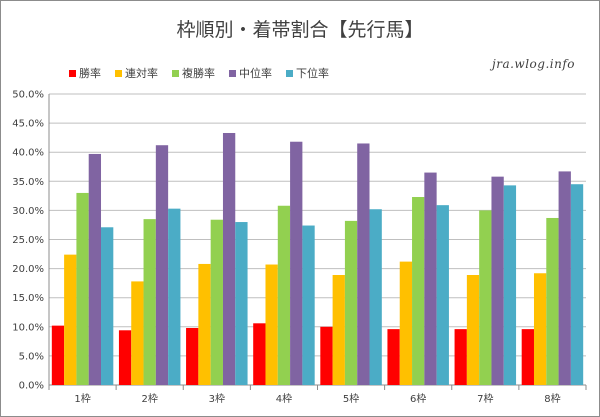 The height and width of the screenshot is (417, 600). Describe the element at coordinates (28, 182) in the screenshot. I see `y-tick-label: 35.0%` at that location.